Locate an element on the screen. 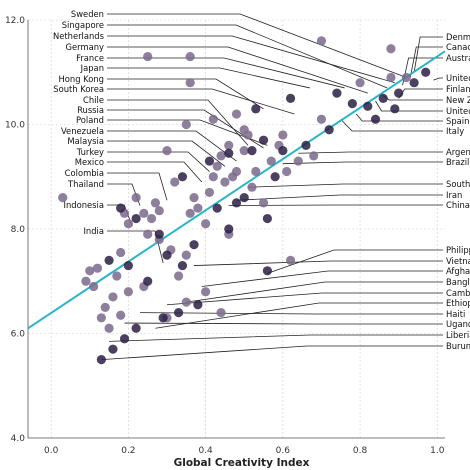  country-label: United Kingdom is located at coordinates (458, 111).